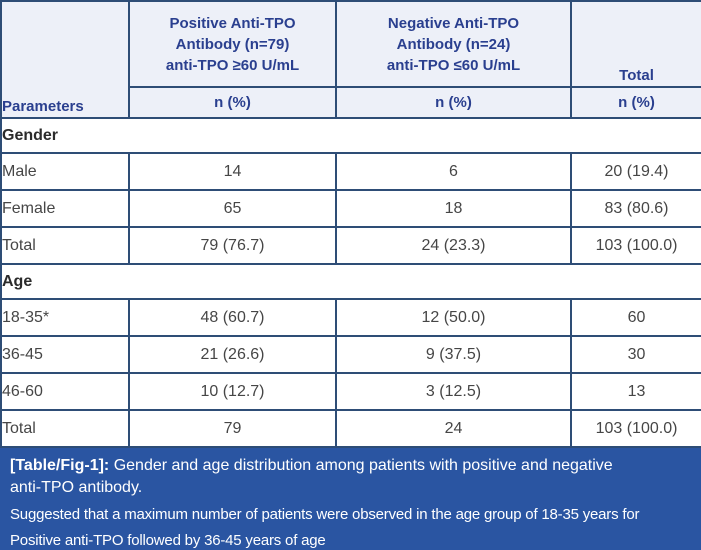 The height and width of the screenshot is (550, 701). I want to click on positive-value: 10 (12.7), so click(232, 391).